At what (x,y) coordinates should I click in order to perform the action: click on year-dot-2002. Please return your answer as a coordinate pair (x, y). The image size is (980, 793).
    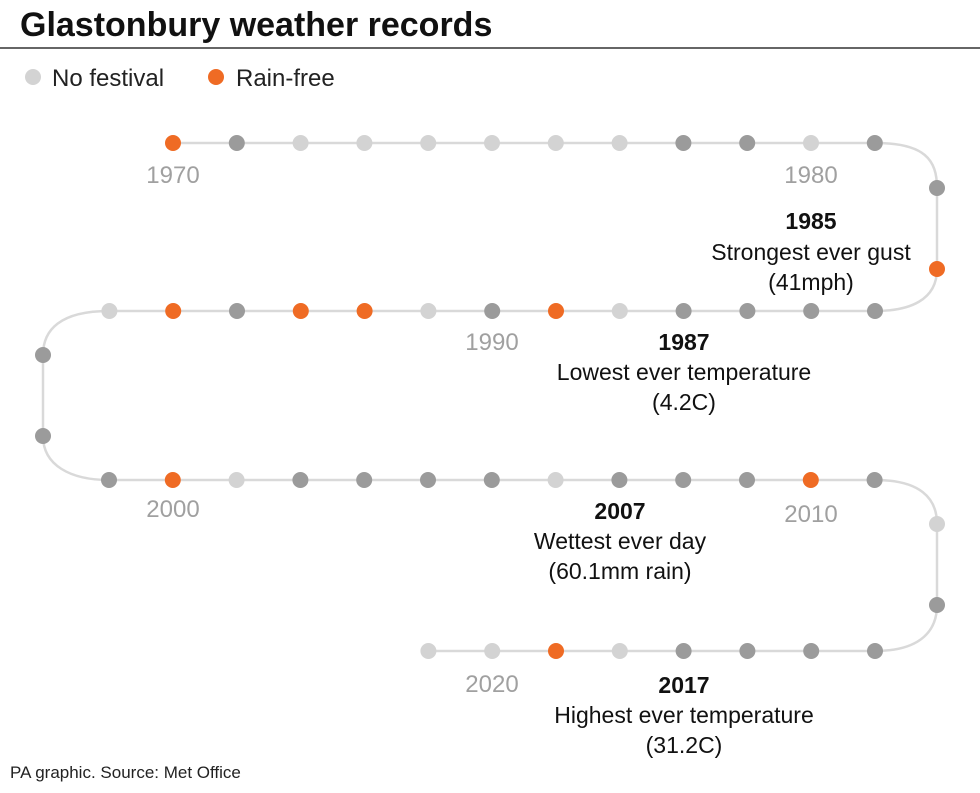
    Looking at the image, I should click on (300, 480).